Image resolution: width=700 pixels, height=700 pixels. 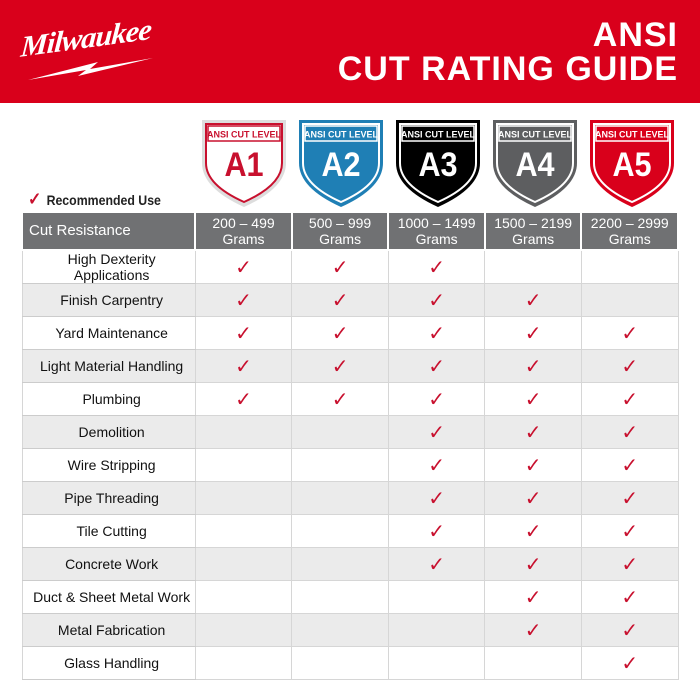 I want to click on shield-level: A5, so click(x=631, y=165).